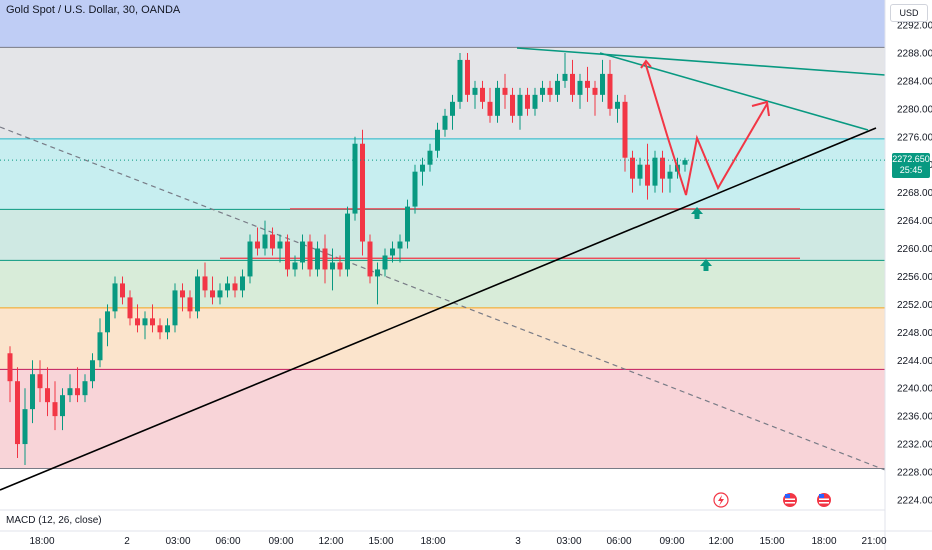 This screenshot has height=550, width=932. I want to click on y-tick-label: 2264.000, so click(914, 221).